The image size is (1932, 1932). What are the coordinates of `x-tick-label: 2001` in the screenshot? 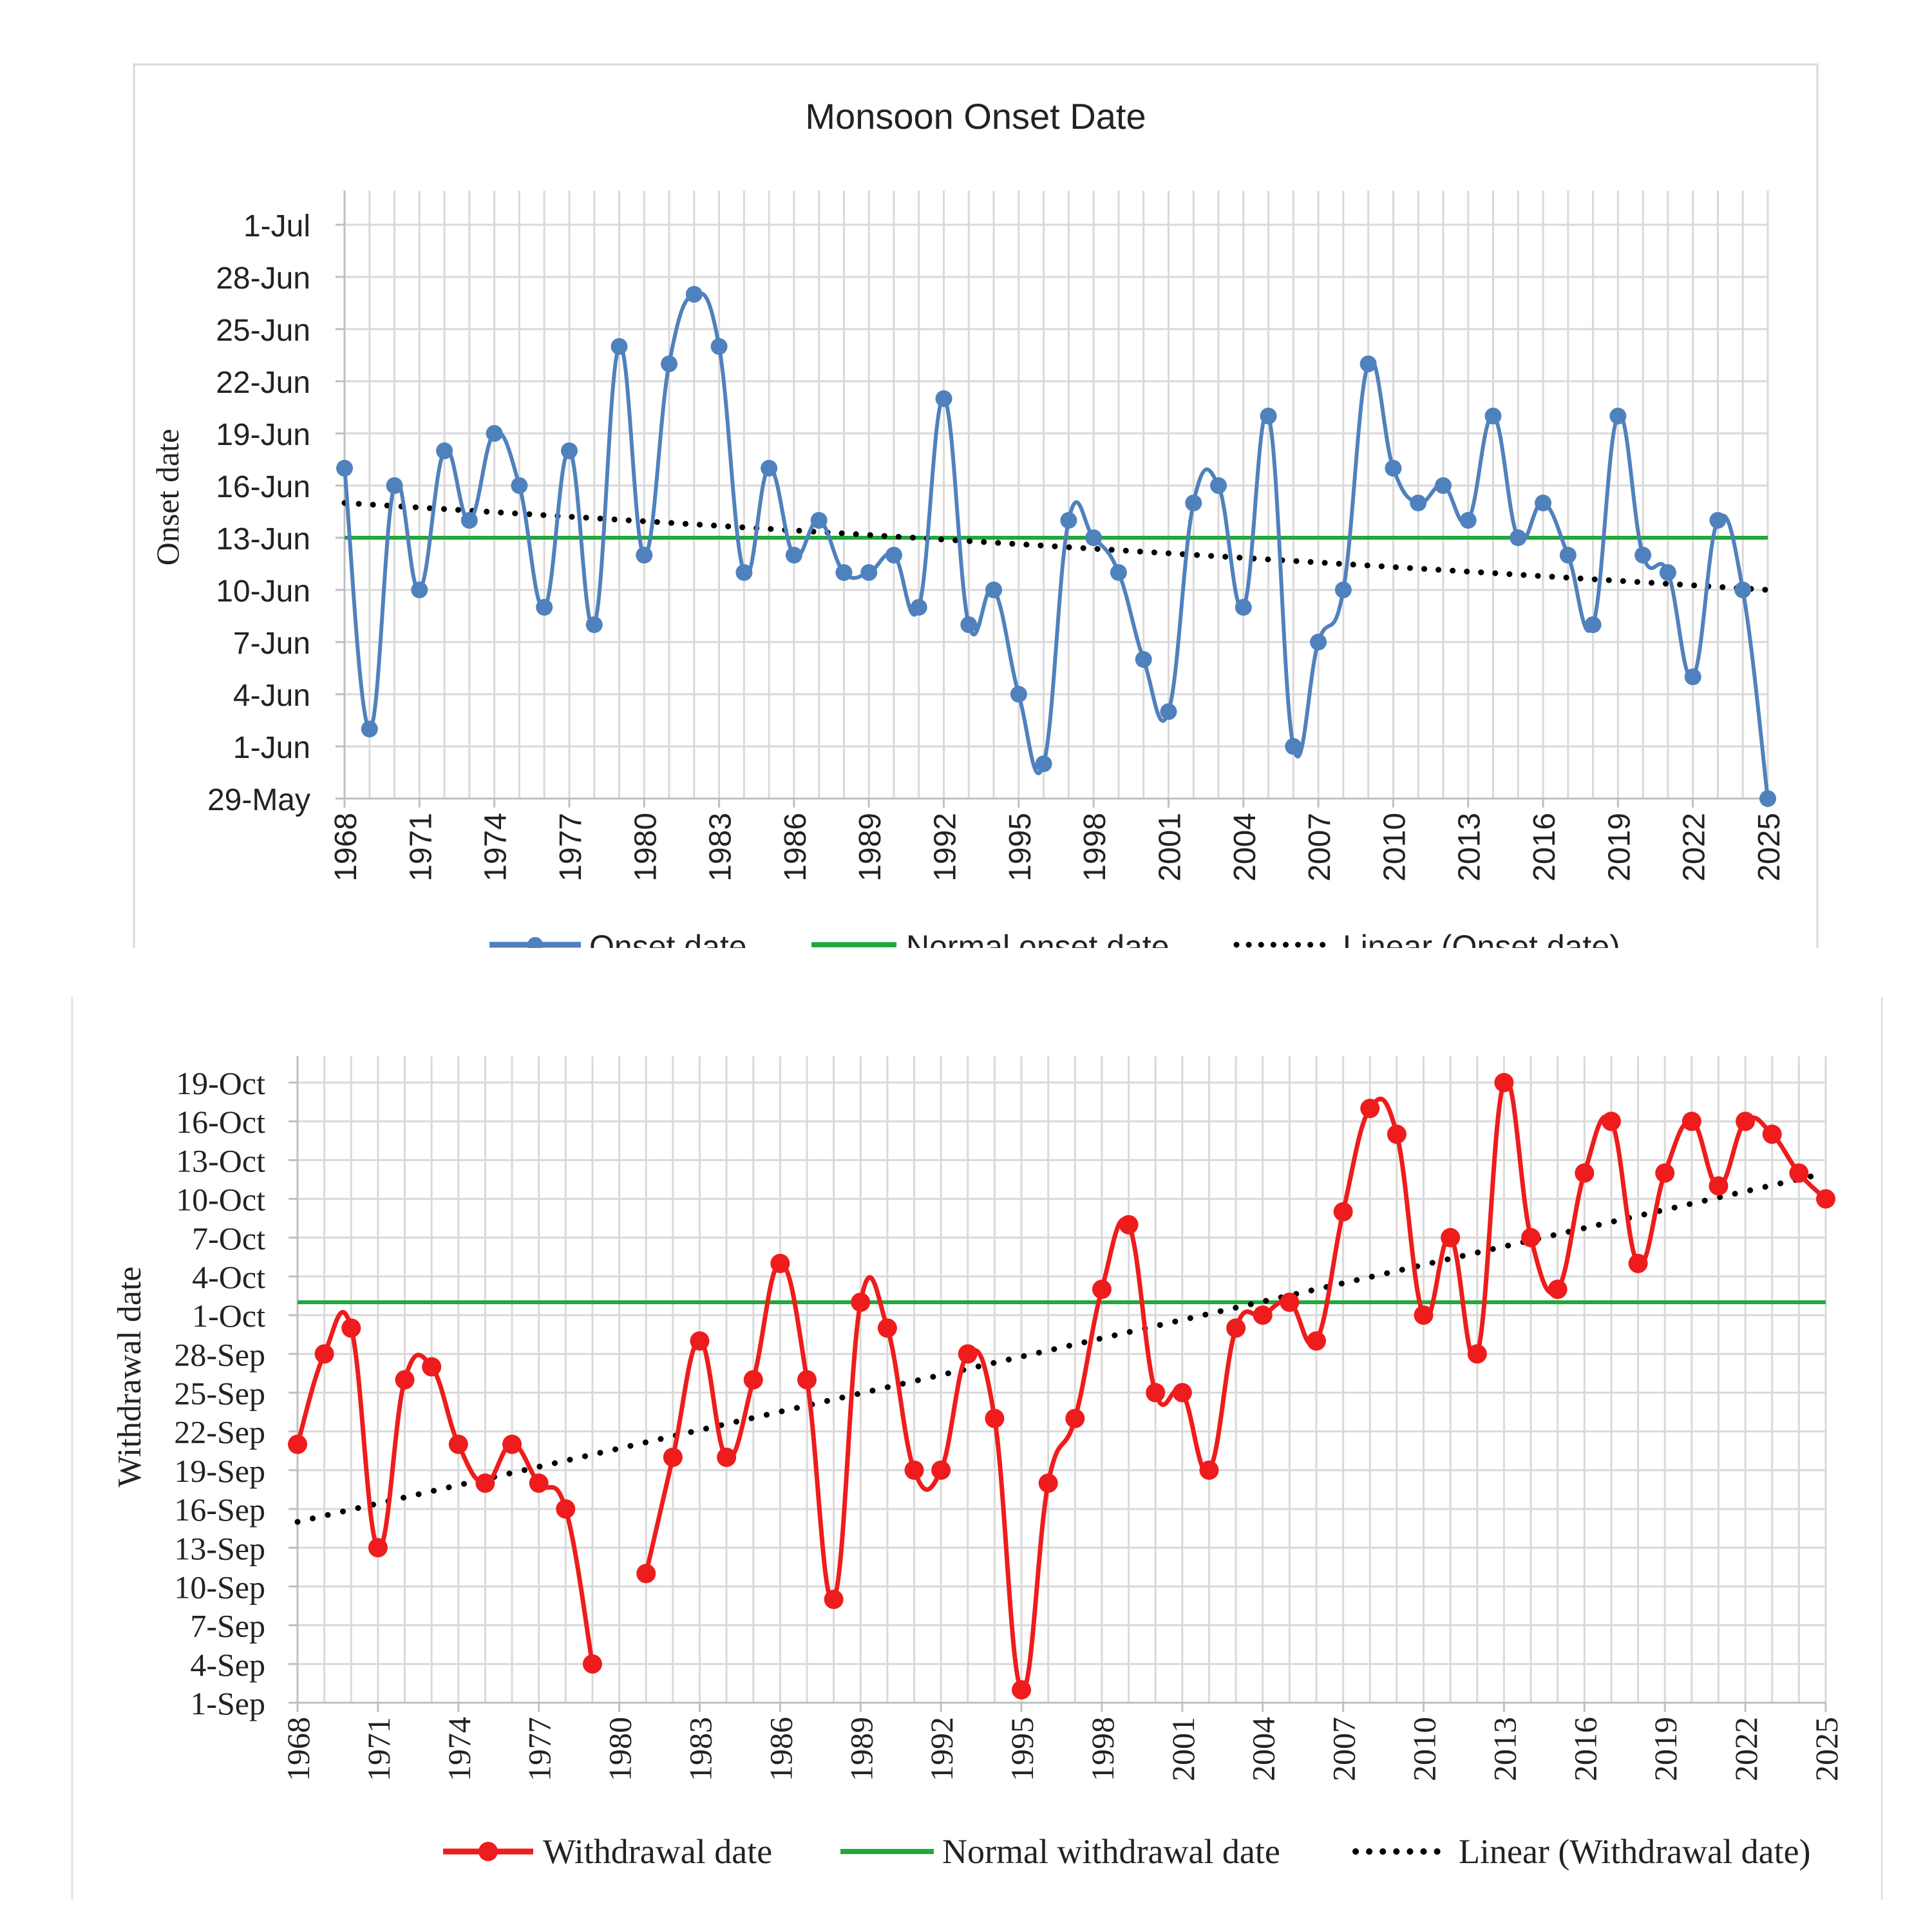 It's located at (1170, 847).